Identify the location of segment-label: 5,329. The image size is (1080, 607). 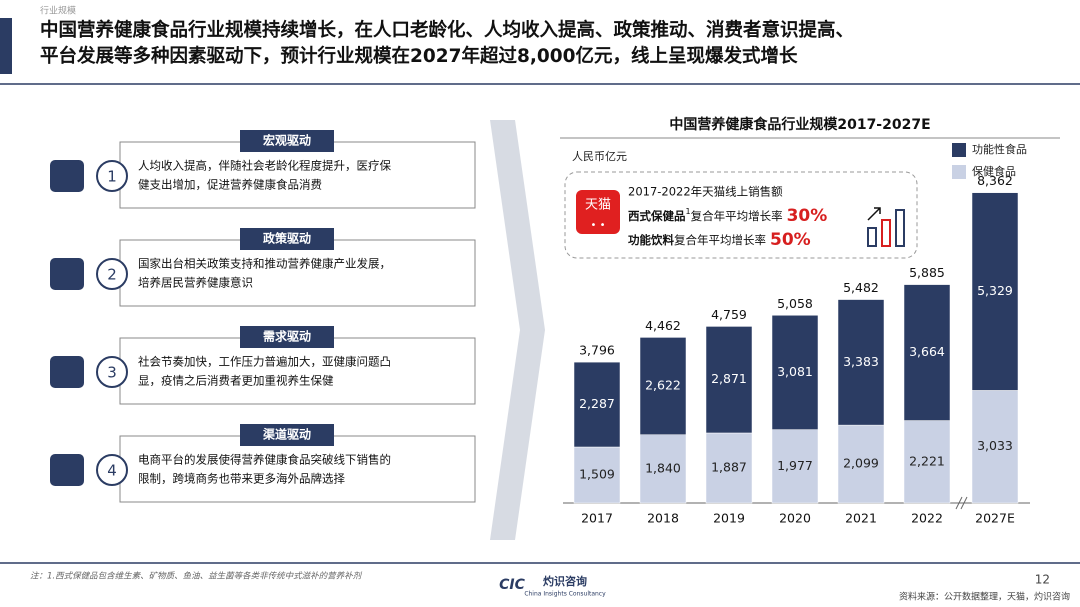
(995, 290).